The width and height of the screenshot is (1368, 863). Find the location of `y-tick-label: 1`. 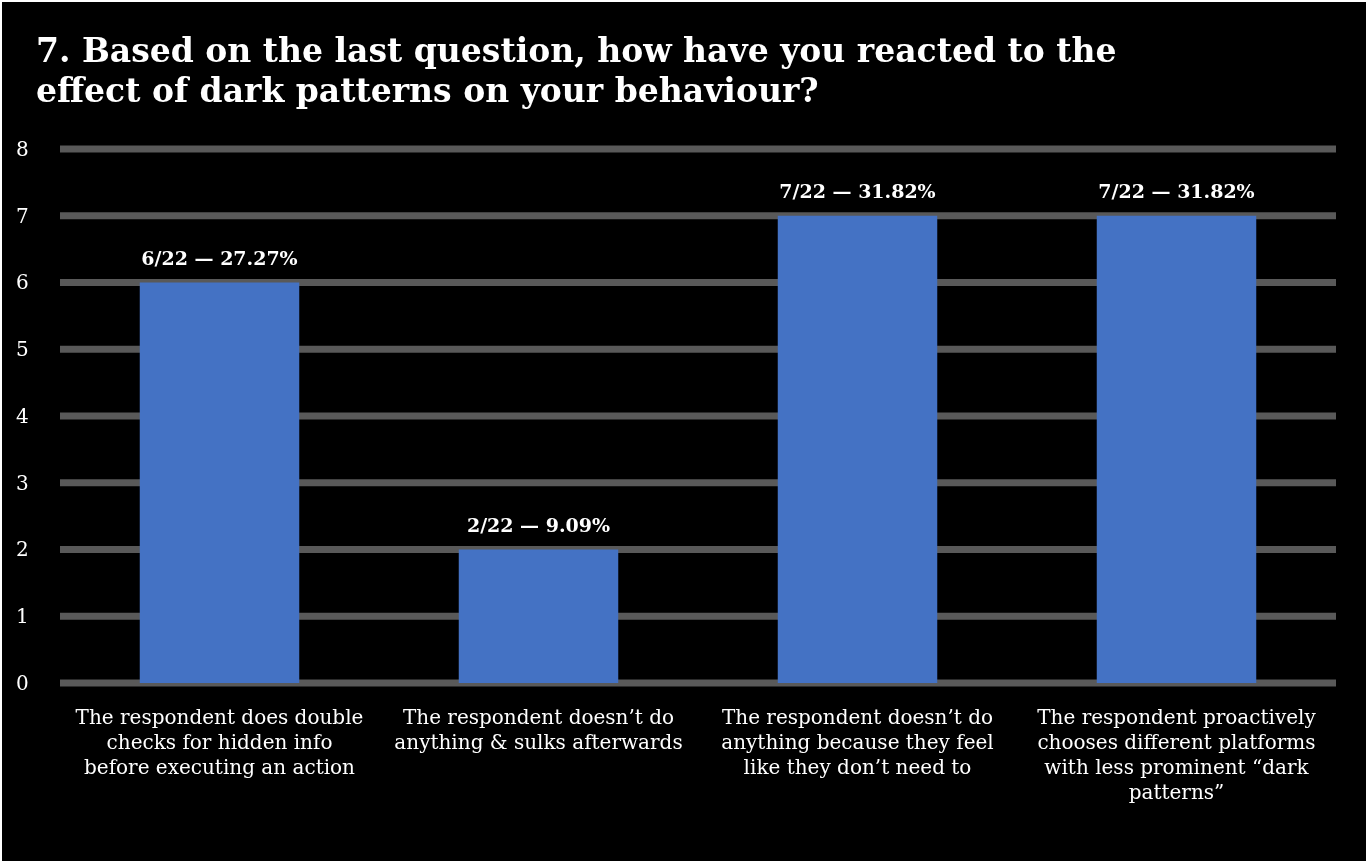

y-tick-label: 1 is located at coordinates (22, 616).